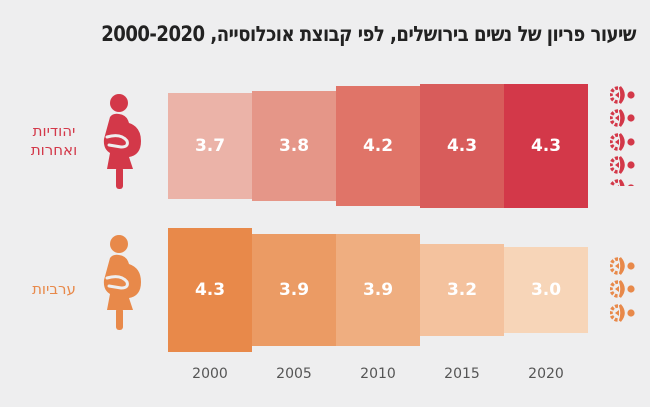 The width and height of the screenshot is (650, 407). I want to click on bar-2010: 4.2, so click(378, 146).